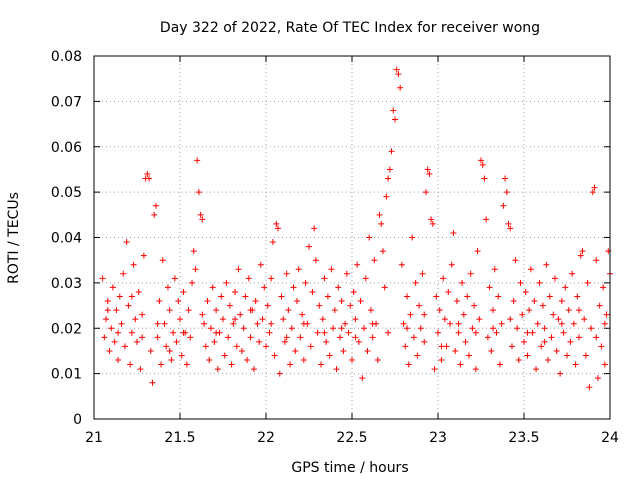  What do you see at coordinates (66, 375) in the screenshot?
I see `y-tick-label: 0.01` at bounding box center [66, 375].